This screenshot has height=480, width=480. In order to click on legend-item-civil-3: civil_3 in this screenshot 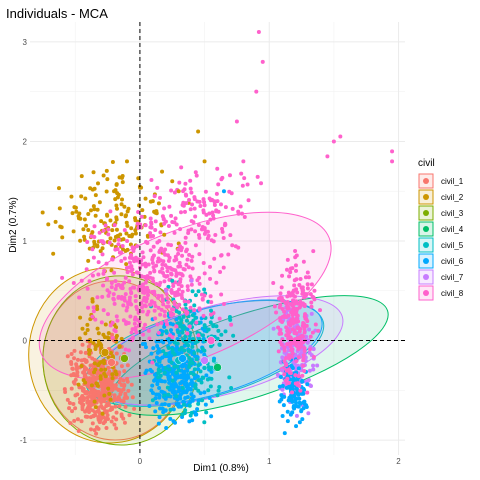, I will do `click(441, 213)`.